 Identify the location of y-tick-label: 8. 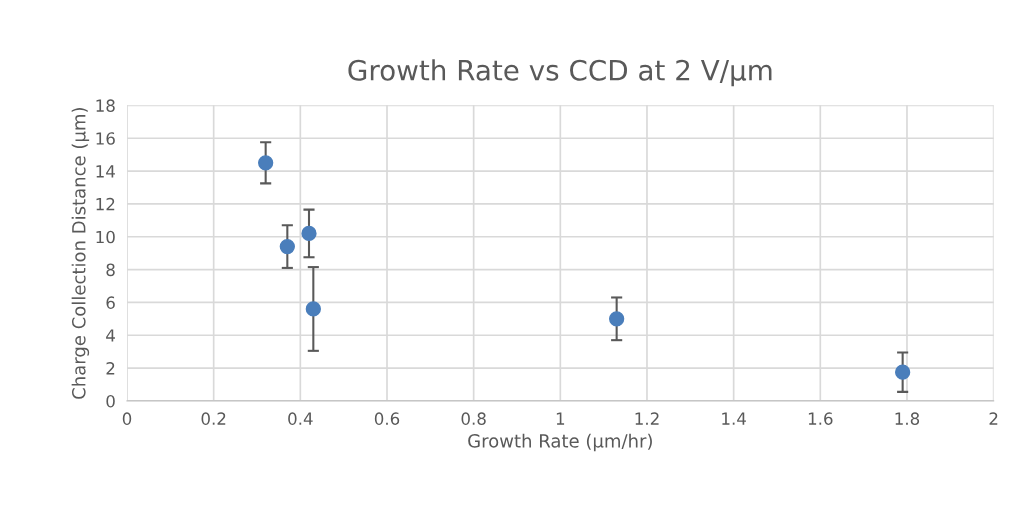
(110, 270).